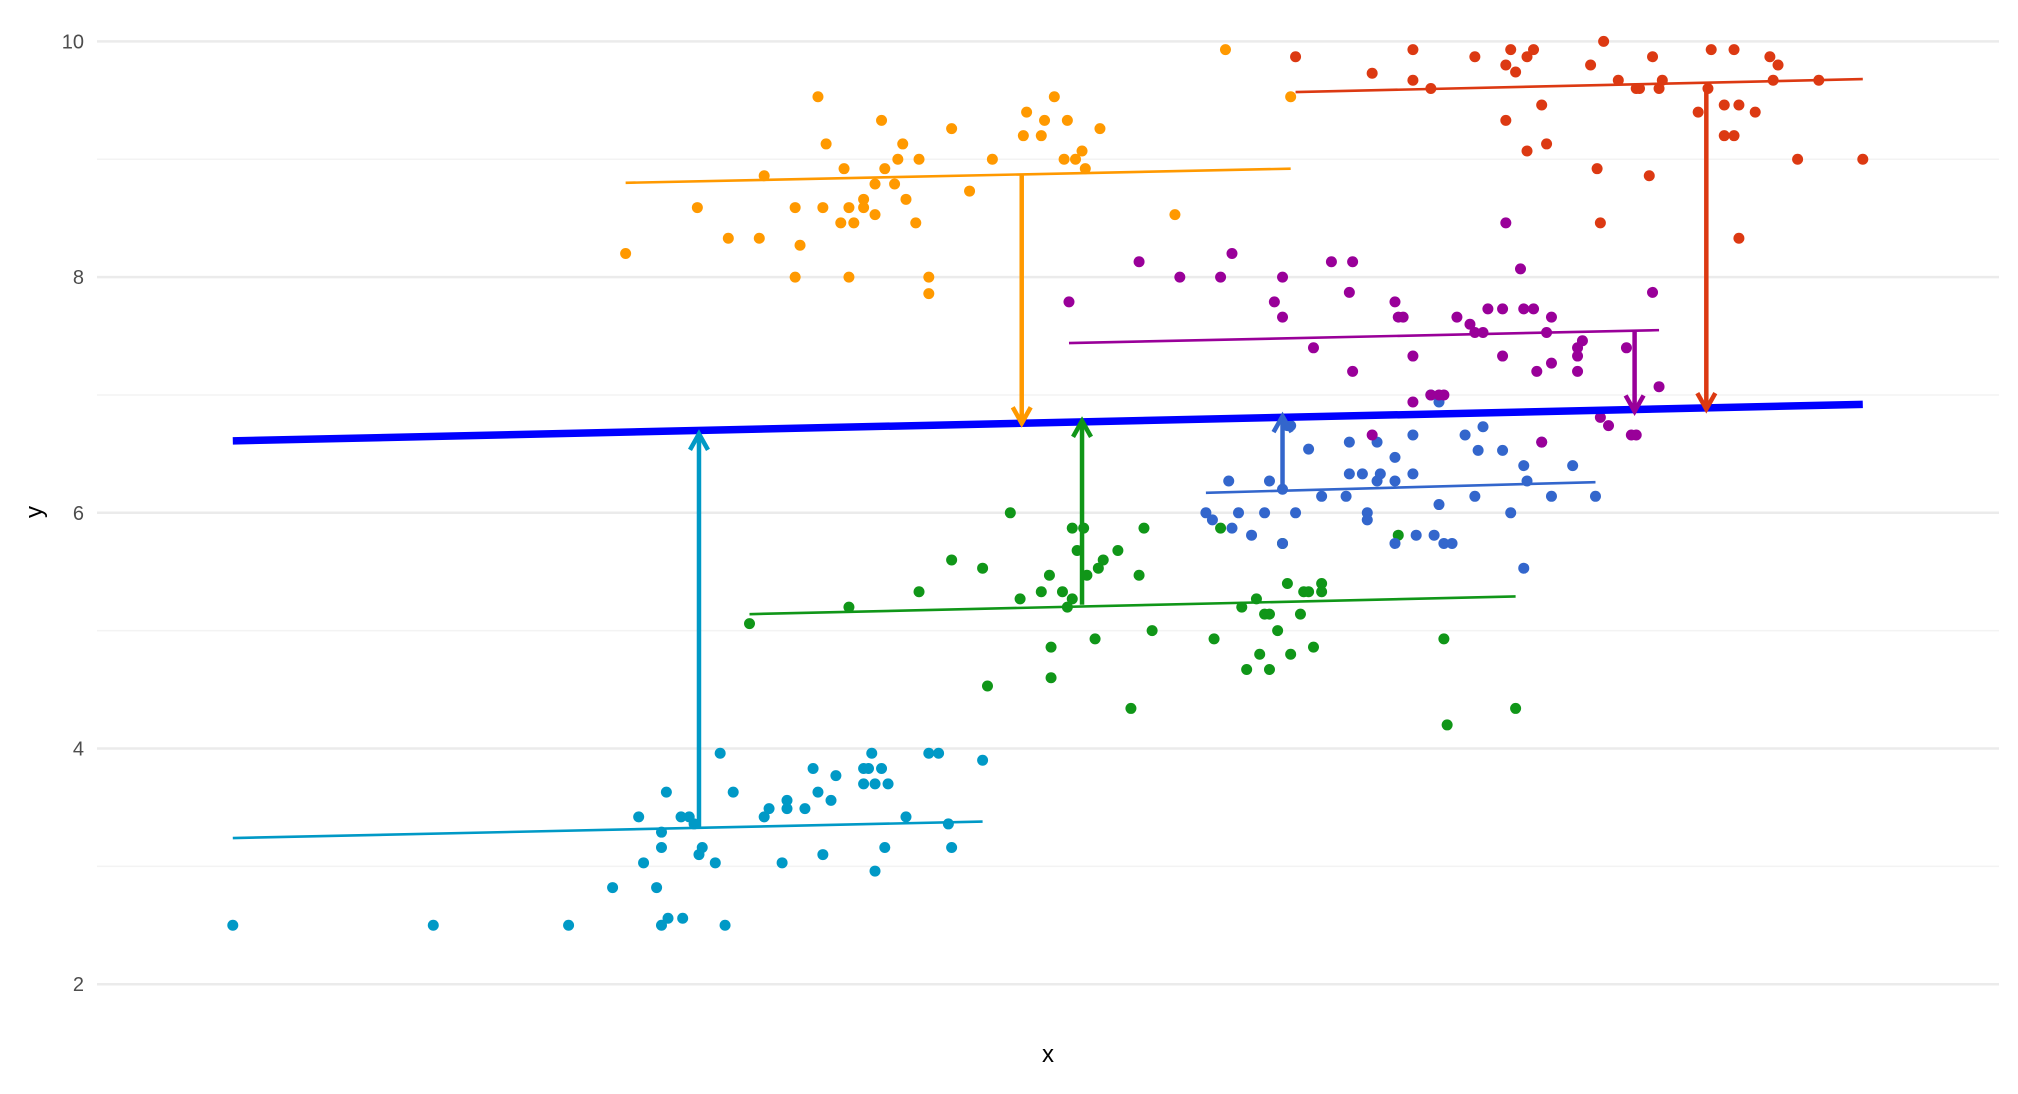 The height and width of the screenshot is (1094, 2018). I want to click on cyan-fit-line, so click(607, 830).